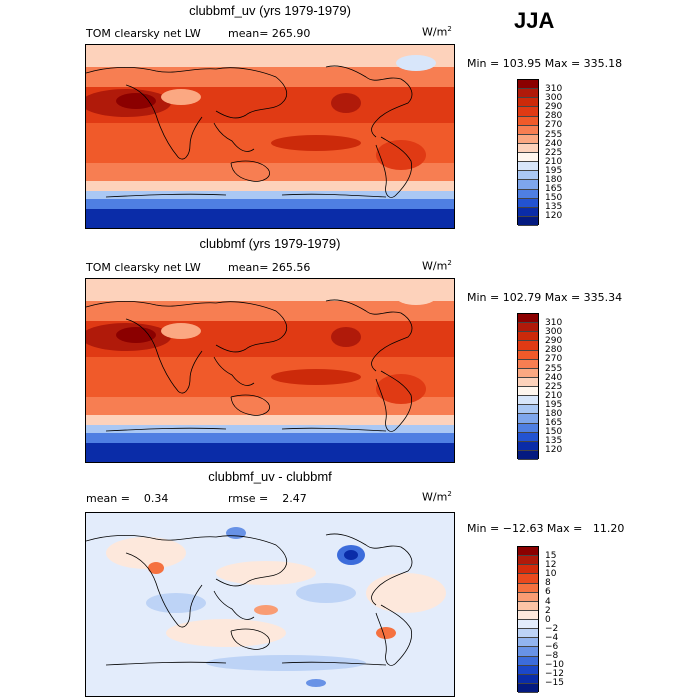  What do you see at coordinates (554, 674) in the screenshot?
I see `colorbar-tick-label: −12` at bounding box center [554, 674].